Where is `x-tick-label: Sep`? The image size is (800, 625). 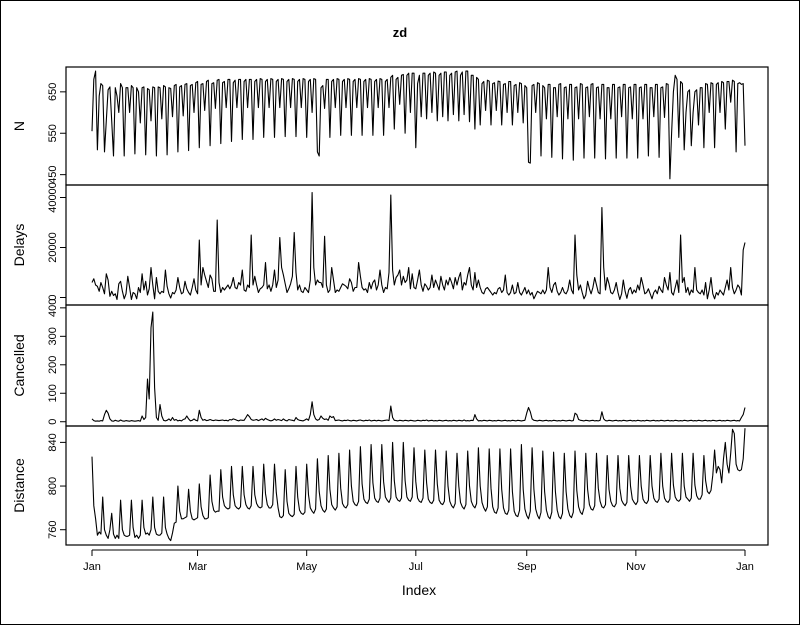 x-tick-label: Sep is located at coordinates (527, 567).